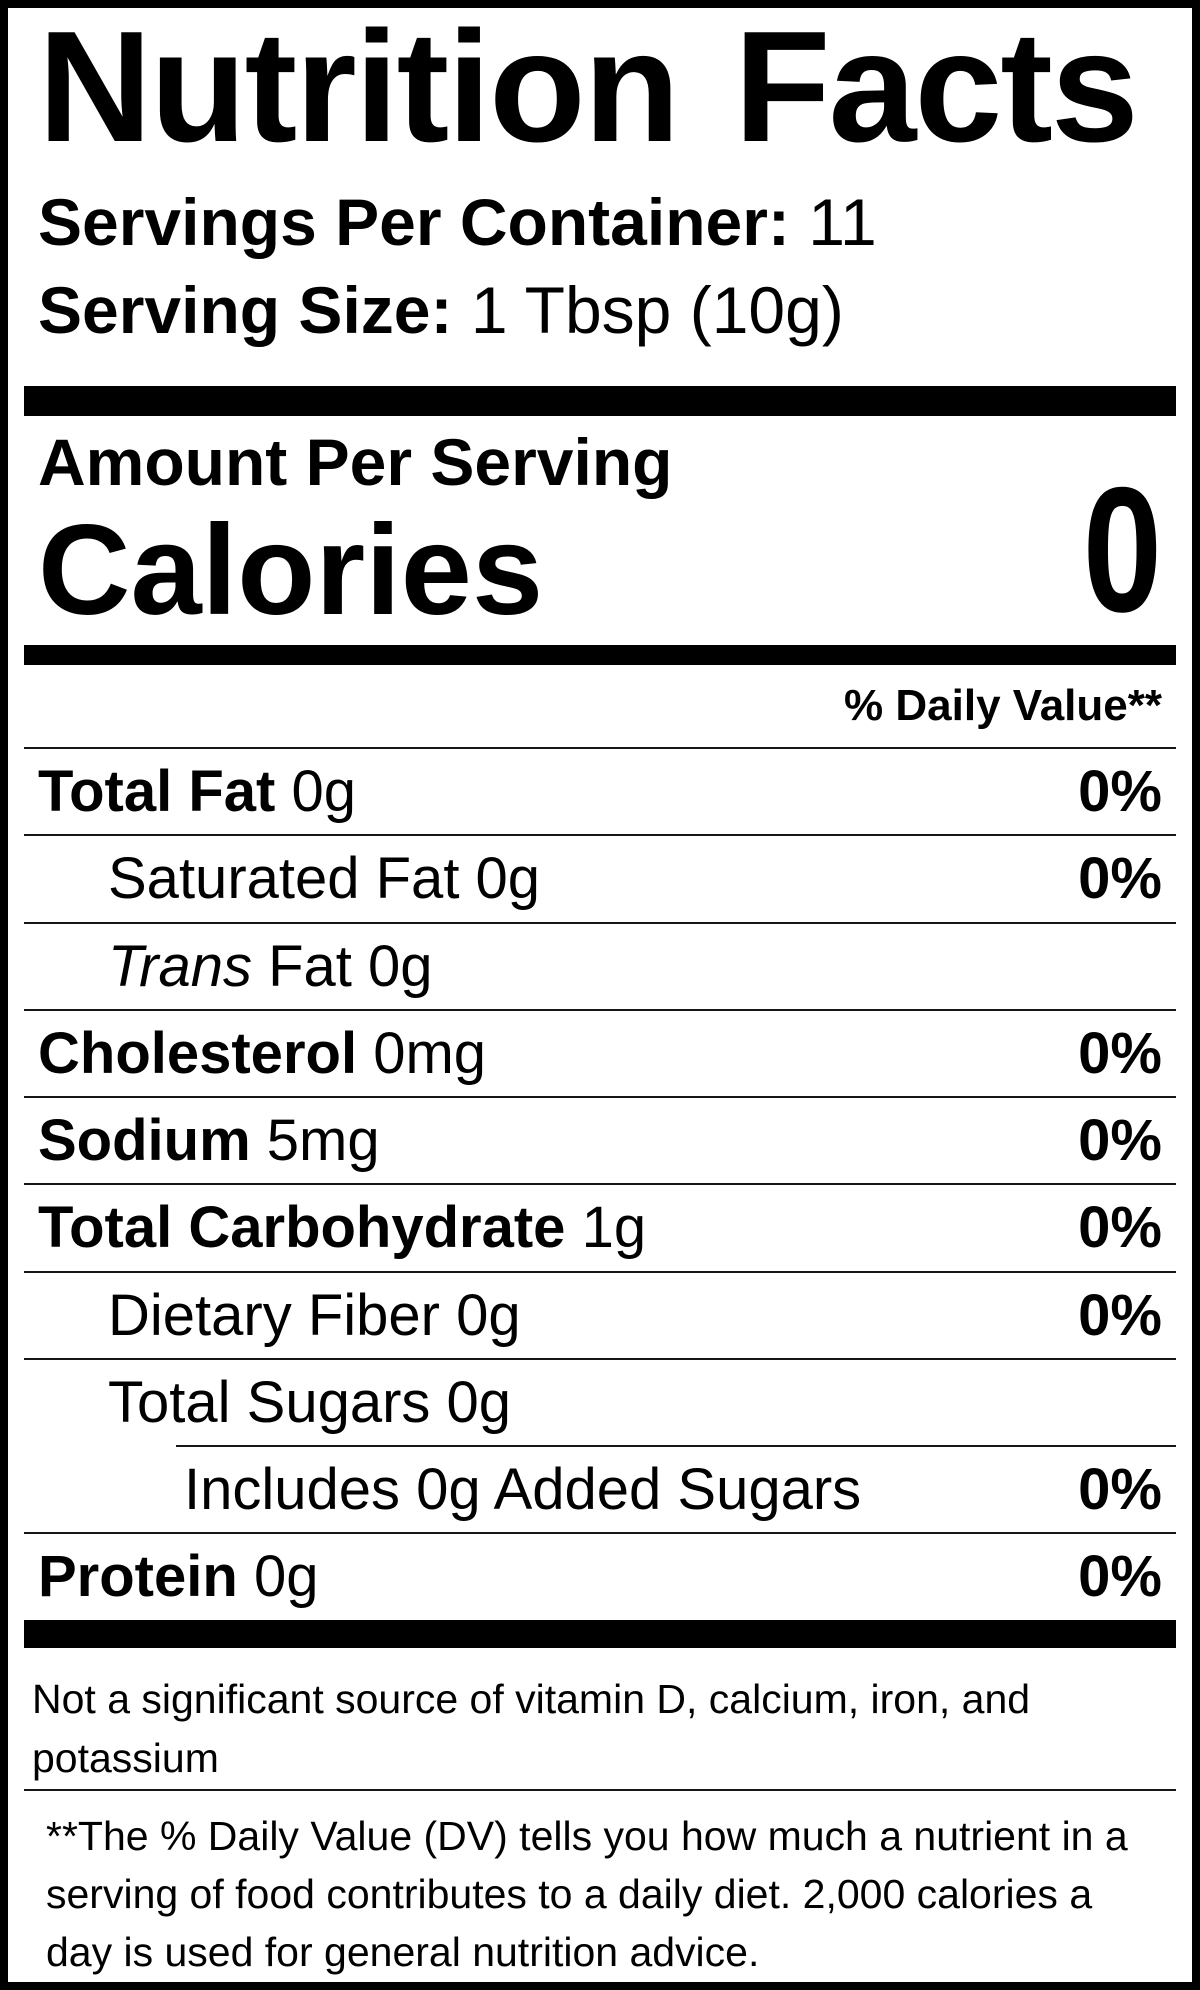  What do you see at coordinates (245, 310) in the screenshot?
I see `serving-size-label: Serving Size:` at bounding box center [245, 310].